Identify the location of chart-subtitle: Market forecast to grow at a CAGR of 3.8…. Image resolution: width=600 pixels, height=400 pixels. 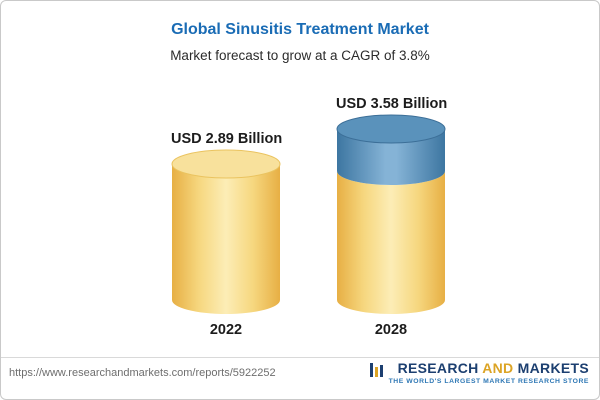
(300, 55).